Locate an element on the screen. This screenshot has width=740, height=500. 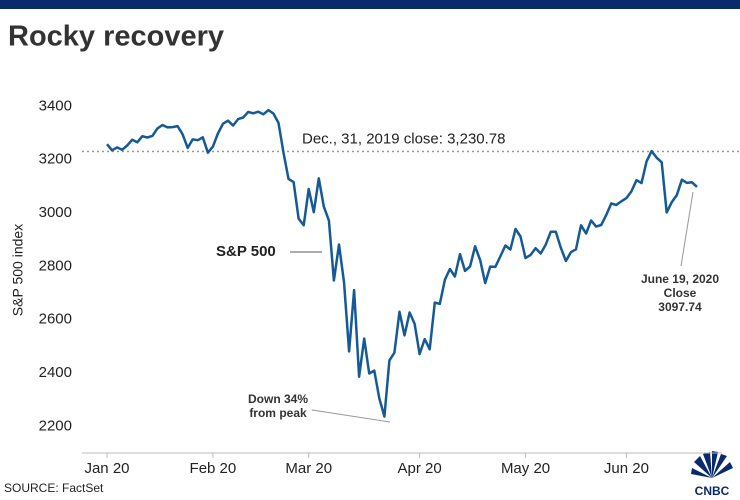
y-axis-label: S&P 500 index is located at coordinates (18, 270).